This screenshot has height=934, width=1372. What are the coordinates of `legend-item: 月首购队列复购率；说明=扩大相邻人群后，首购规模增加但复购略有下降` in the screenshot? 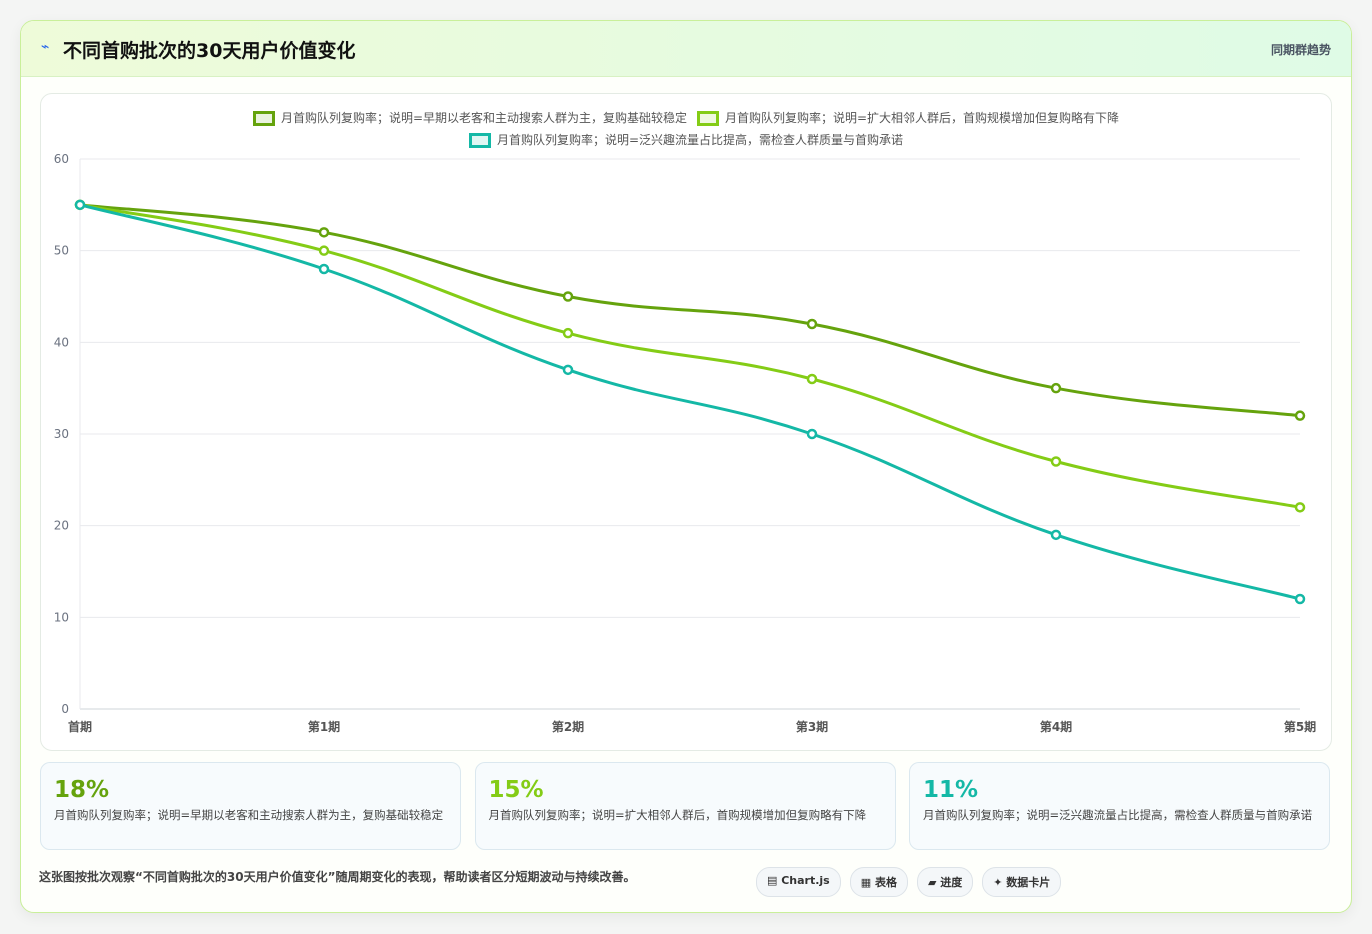 It's located at (908, 118).